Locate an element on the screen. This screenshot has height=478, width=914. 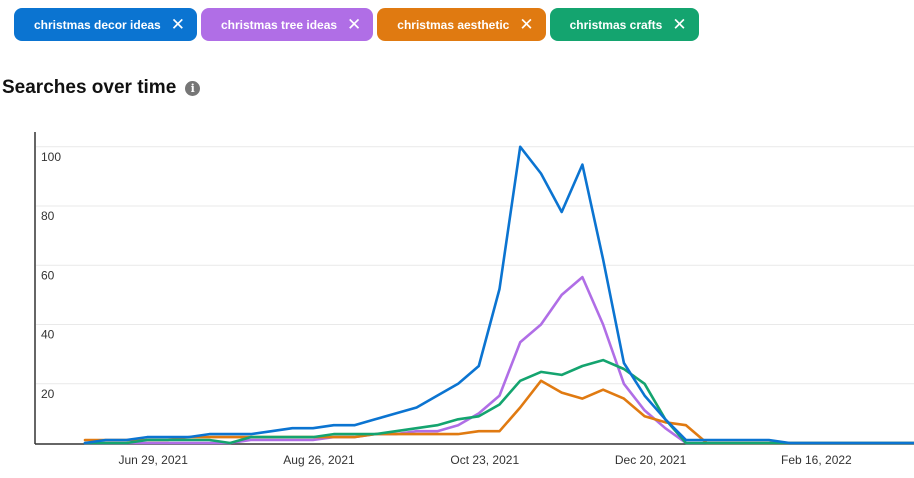
filter-chip-christmas-aesthetic: christmas aesthetic ✕ is located at coordinates (461, 24).